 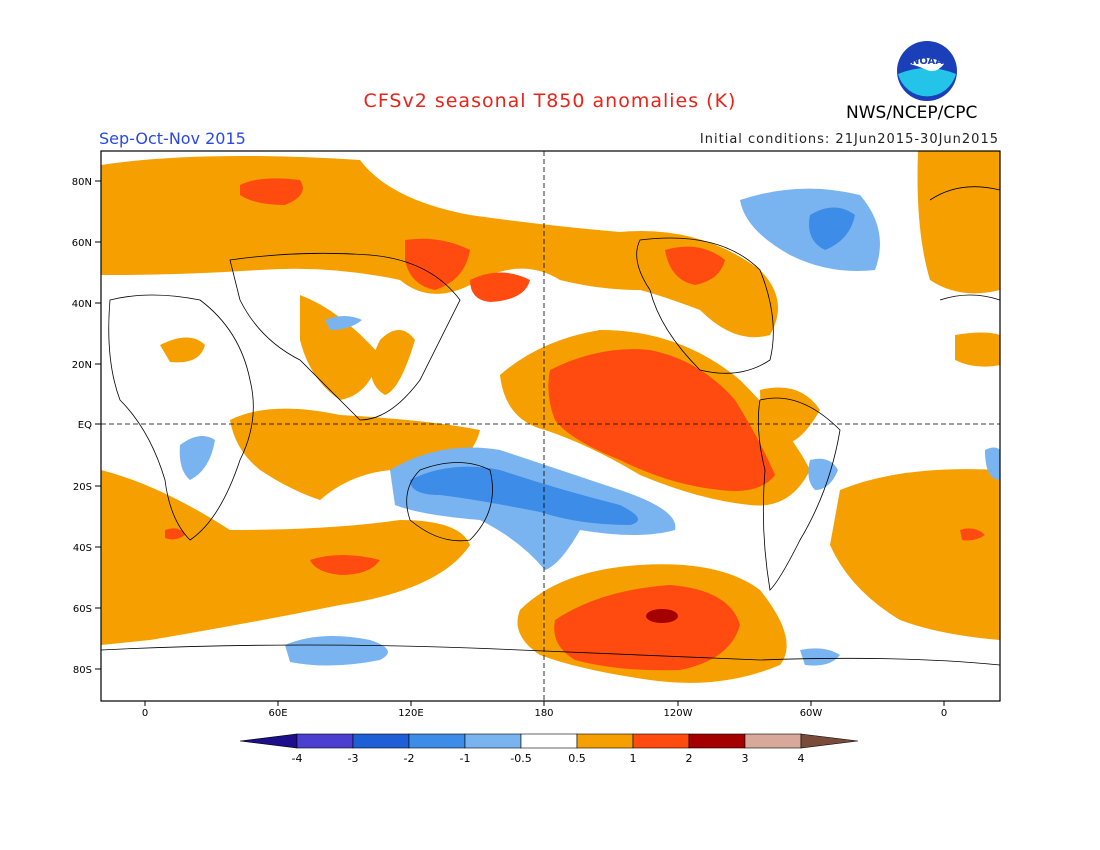 I want to click on colorbar-label: 1, so click(x=633, y=758).